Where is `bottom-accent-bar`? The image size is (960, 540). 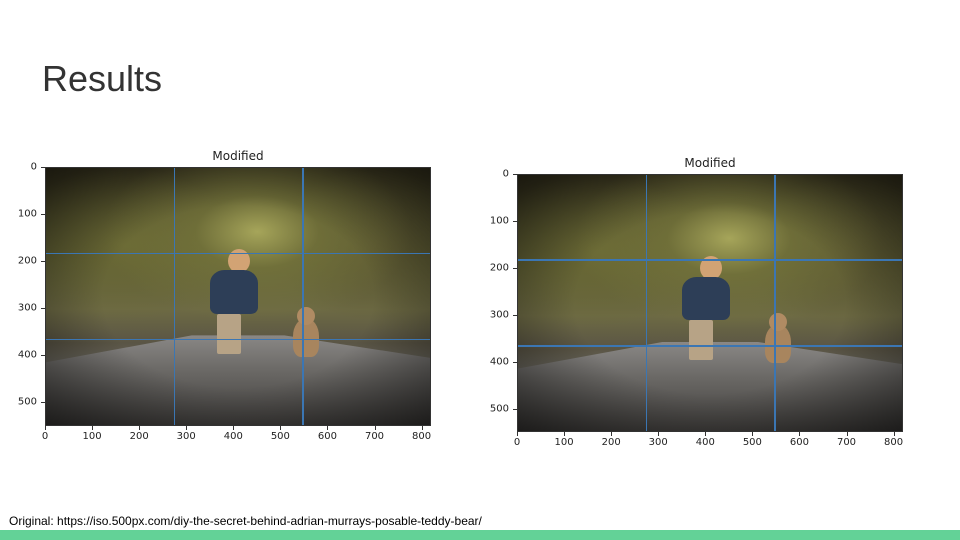 bottom-accent-bar is located at coordinates (480, 535).